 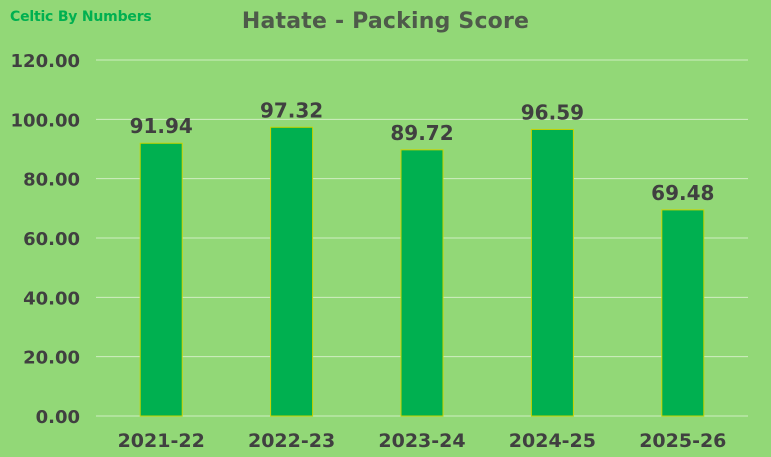 What do you see at coordinates (291, 110) in the screenshot?
I see `data-label: 97.32` at bounding box center [291, 110].